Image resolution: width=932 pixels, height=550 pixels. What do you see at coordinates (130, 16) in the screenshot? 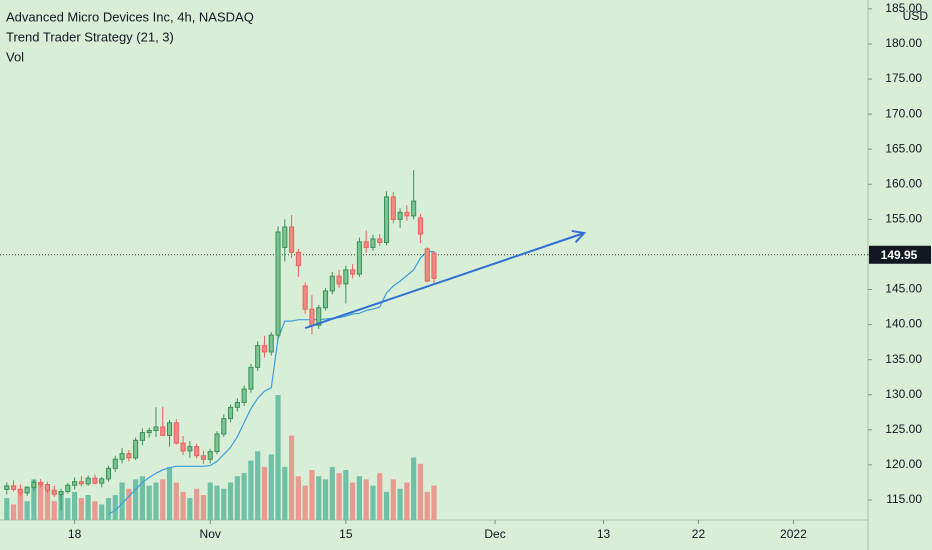
I see `chart-title: Advanced Micro Devices Inc, 4h, NASDAQ` at bounding box center [130, 16].